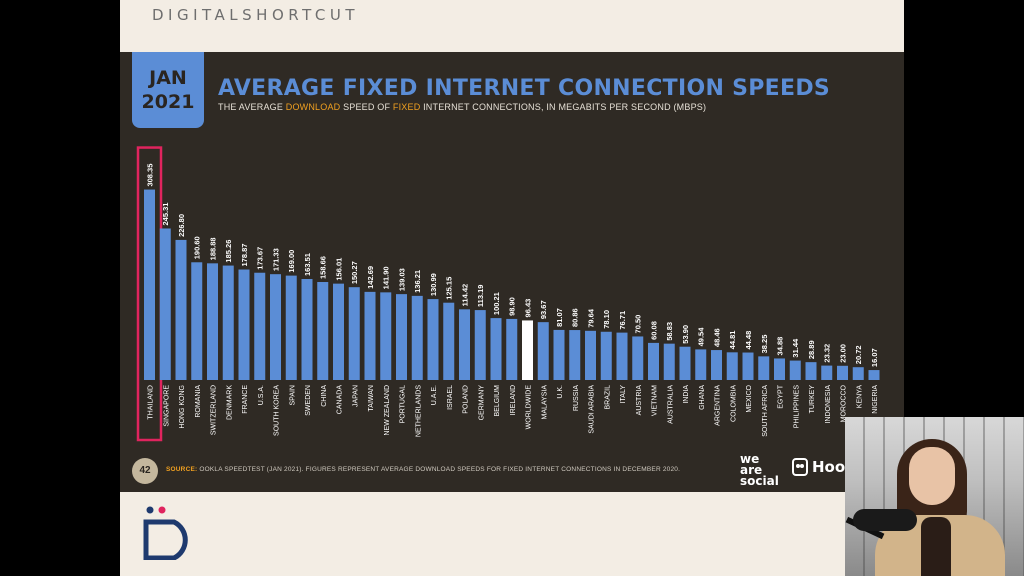 The image size is (1024, 576). Describe the element at coordinates (750, 459) in the screenshot. I see `logo-was-line-1: we` at that location.